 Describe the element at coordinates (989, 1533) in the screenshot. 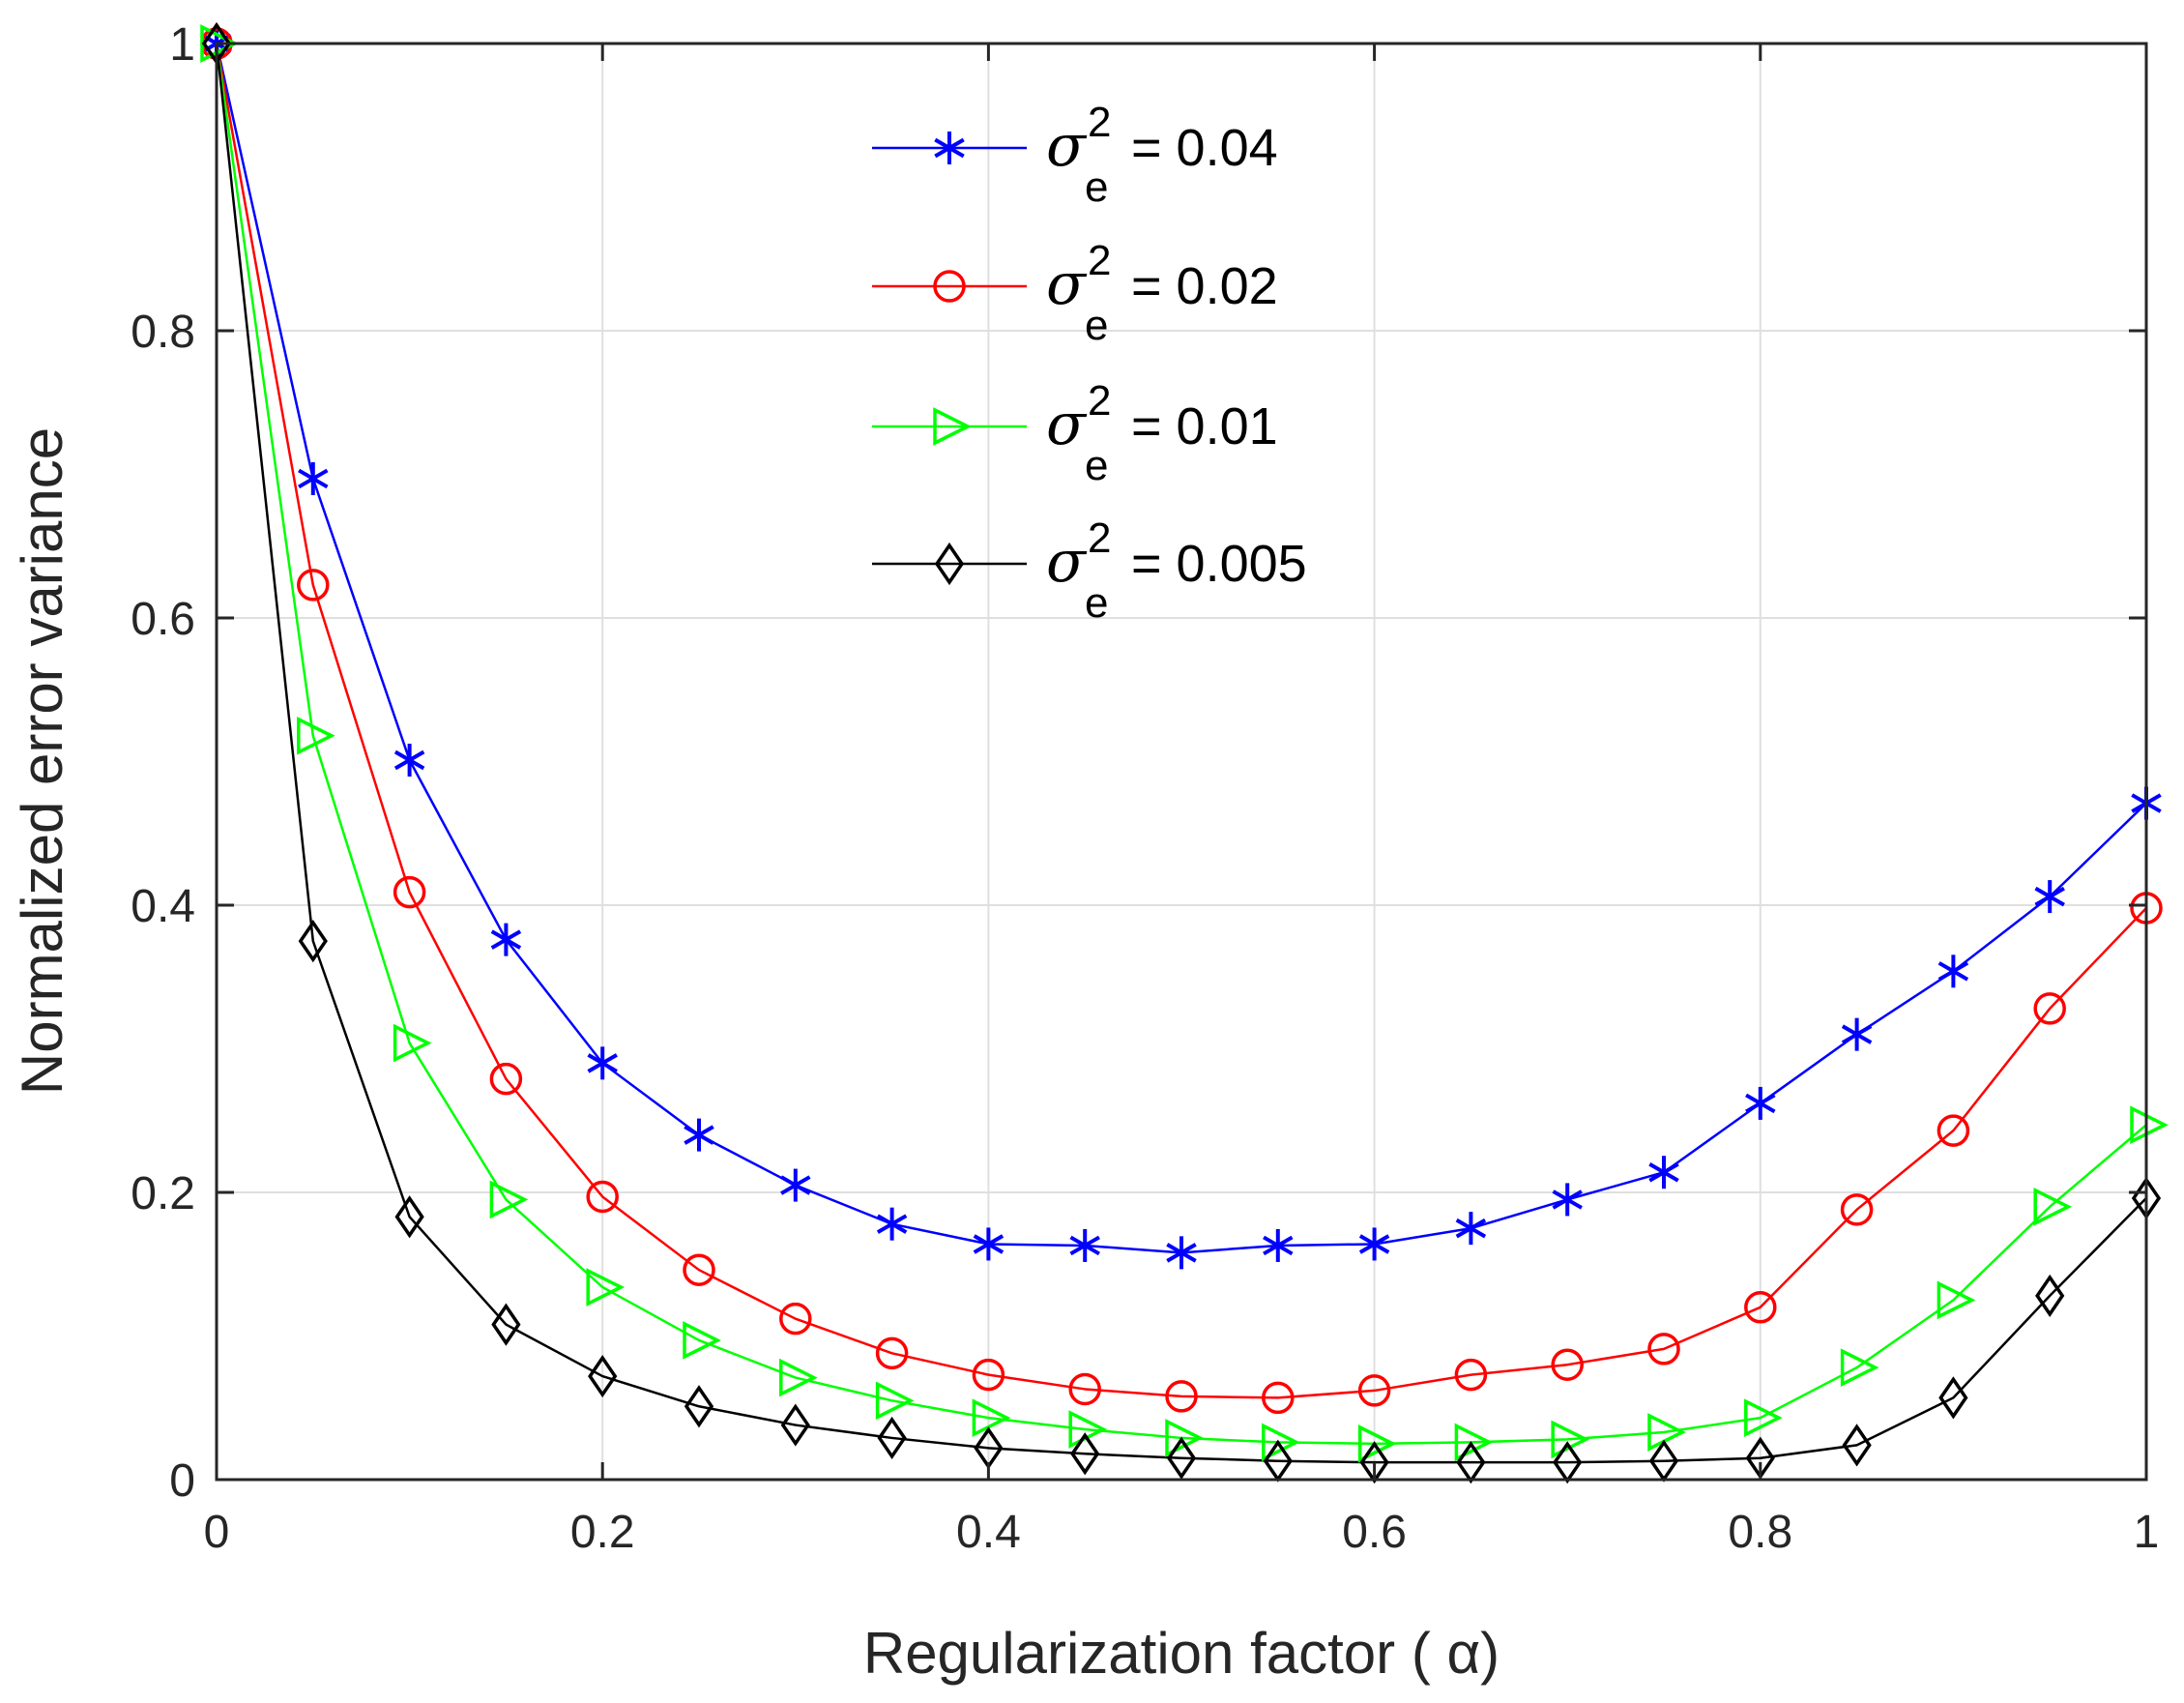

I see `x-tick-label: 0.4` at that location.